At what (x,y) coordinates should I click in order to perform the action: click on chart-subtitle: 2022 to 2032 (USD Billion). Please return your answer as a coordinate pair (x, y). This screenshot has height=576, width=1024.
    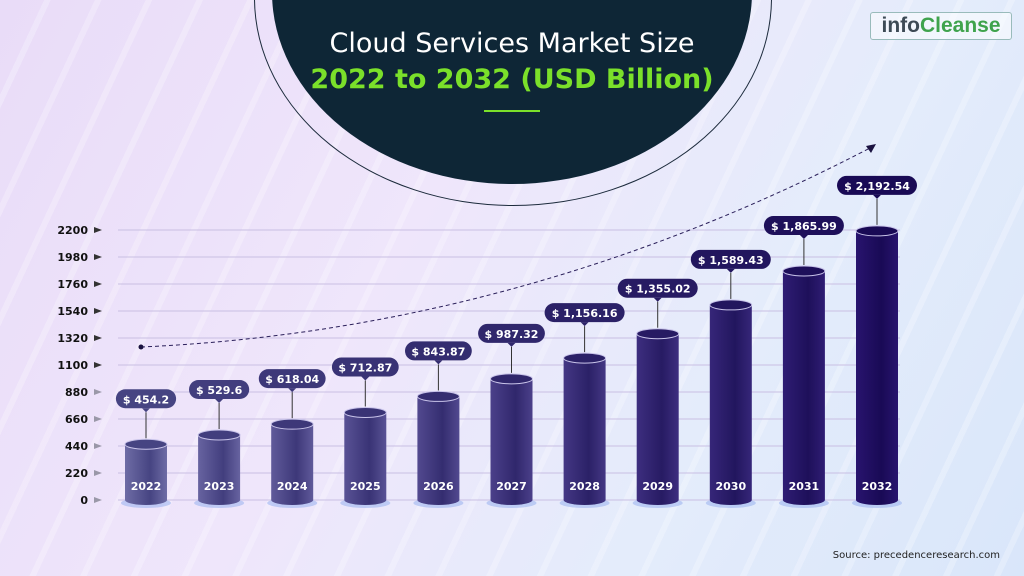
    Looking at the image, I should click on (512, 79).